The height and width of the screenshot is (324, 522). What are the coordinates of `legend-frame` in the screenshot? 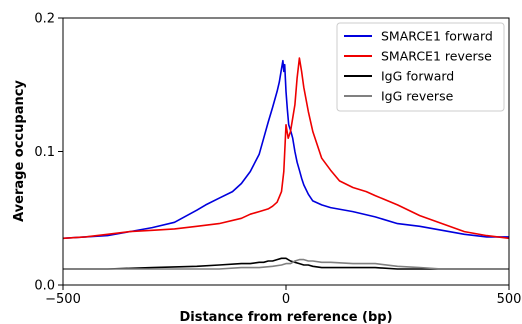 It's located at (420, 67).